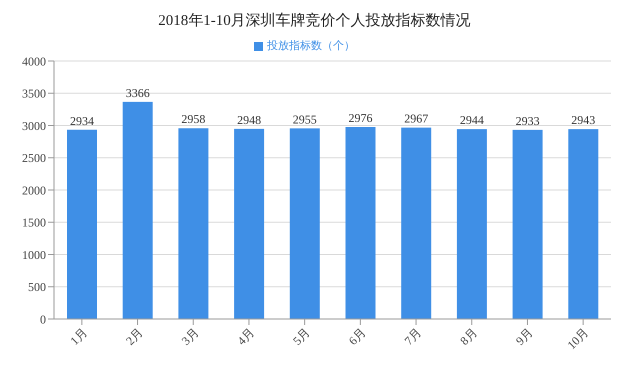 This screenshot has height=369, width=629. I want to click on y-tick-label: 1000, so click(34, 255).